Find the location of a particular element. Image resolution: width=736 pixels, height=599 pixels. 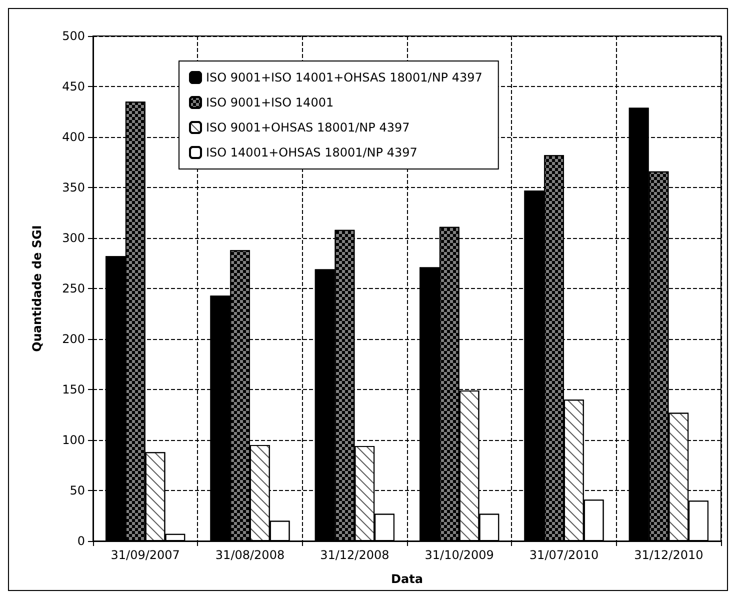

y-tick-label: 500 is located at coordinates (73, 36).